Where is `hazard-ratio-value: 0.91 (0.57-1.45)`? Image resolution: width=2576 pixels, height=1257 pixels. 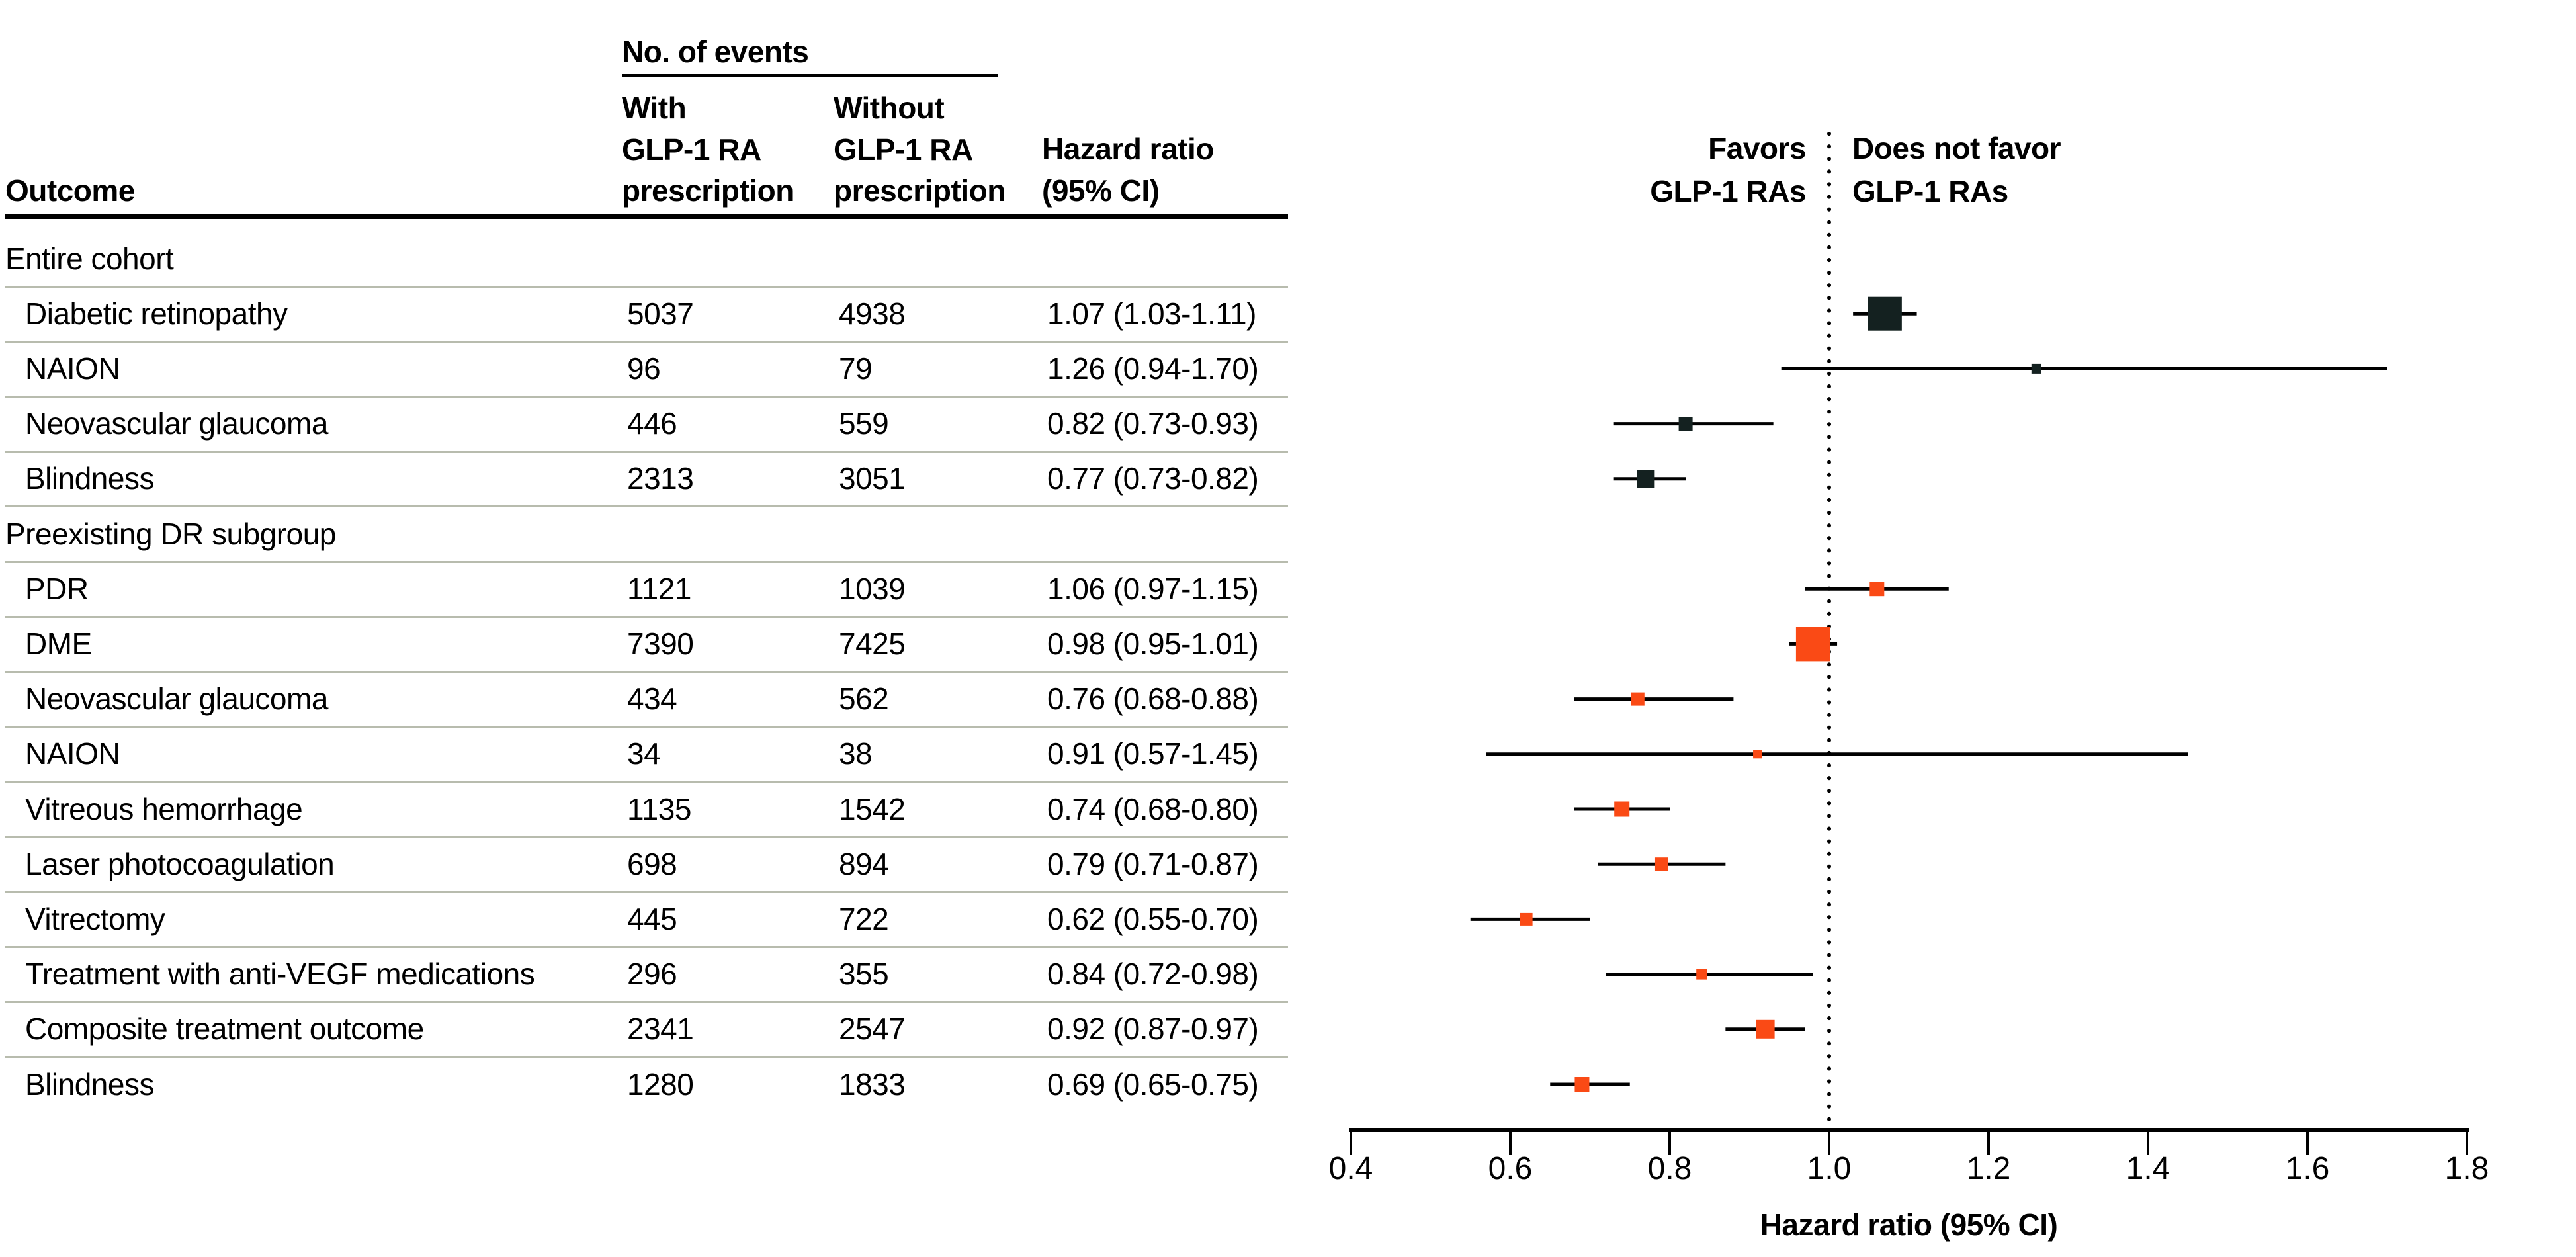
hazard-ratio-value: 0.91 (0.57-1.45) is located at coordinates (1153, 753).